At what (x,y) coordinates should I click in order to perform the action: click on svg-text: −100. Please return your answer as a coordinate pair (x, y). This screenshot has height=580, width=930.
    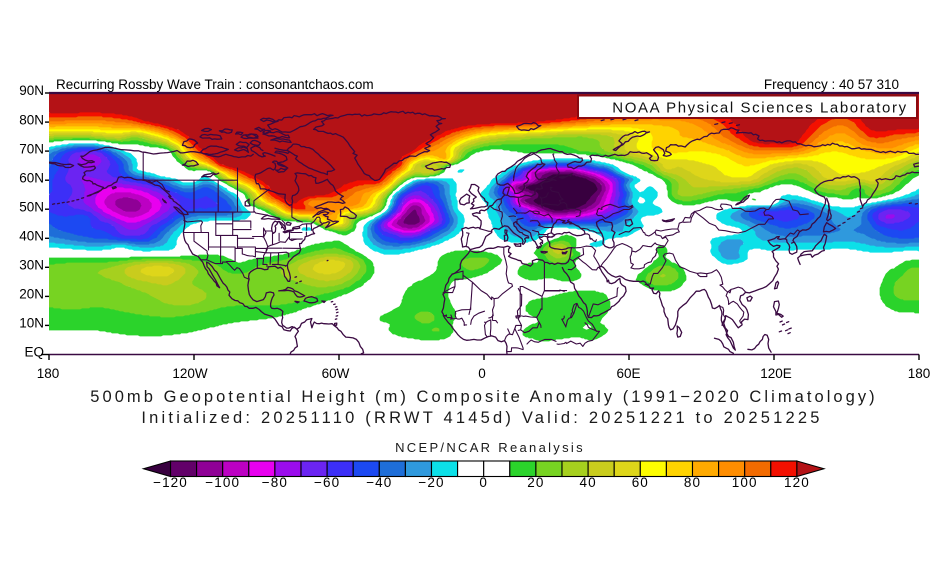
    Looking at the image, I should click on (222, 482).